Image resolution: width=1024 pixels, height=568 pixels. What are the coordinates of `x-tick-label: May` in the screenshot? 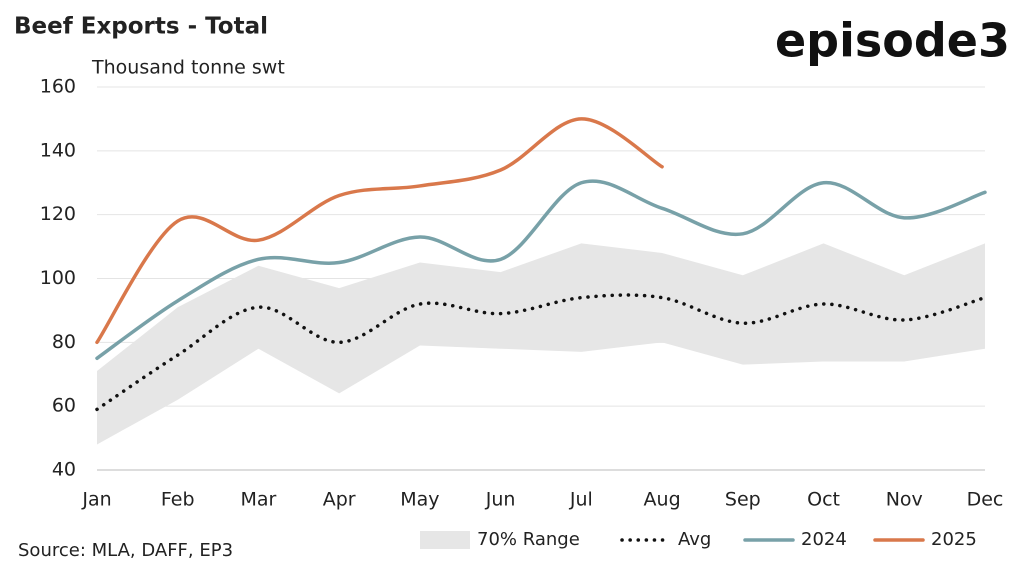 It's located at (419, 500).